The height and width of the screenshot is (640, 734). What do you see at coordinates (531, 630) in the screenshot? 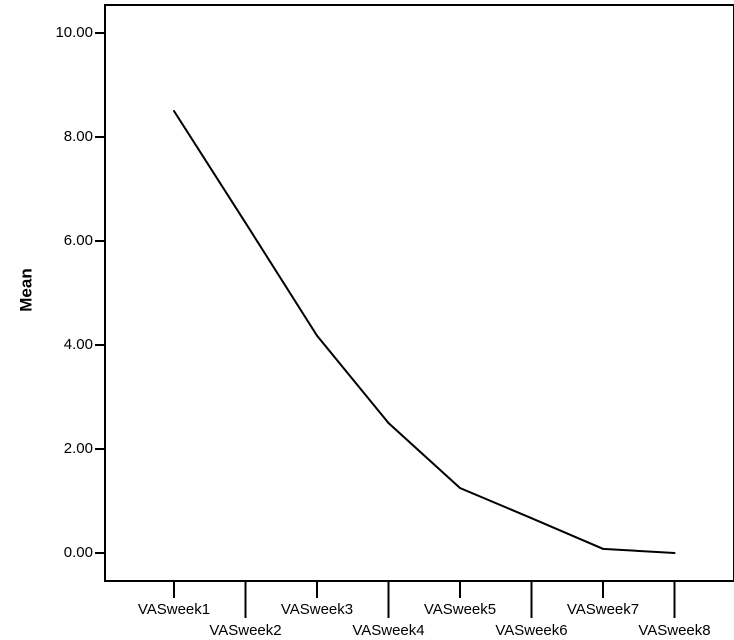
I see `x-tick-label: VASweek6` at bounding box center [531, 630].